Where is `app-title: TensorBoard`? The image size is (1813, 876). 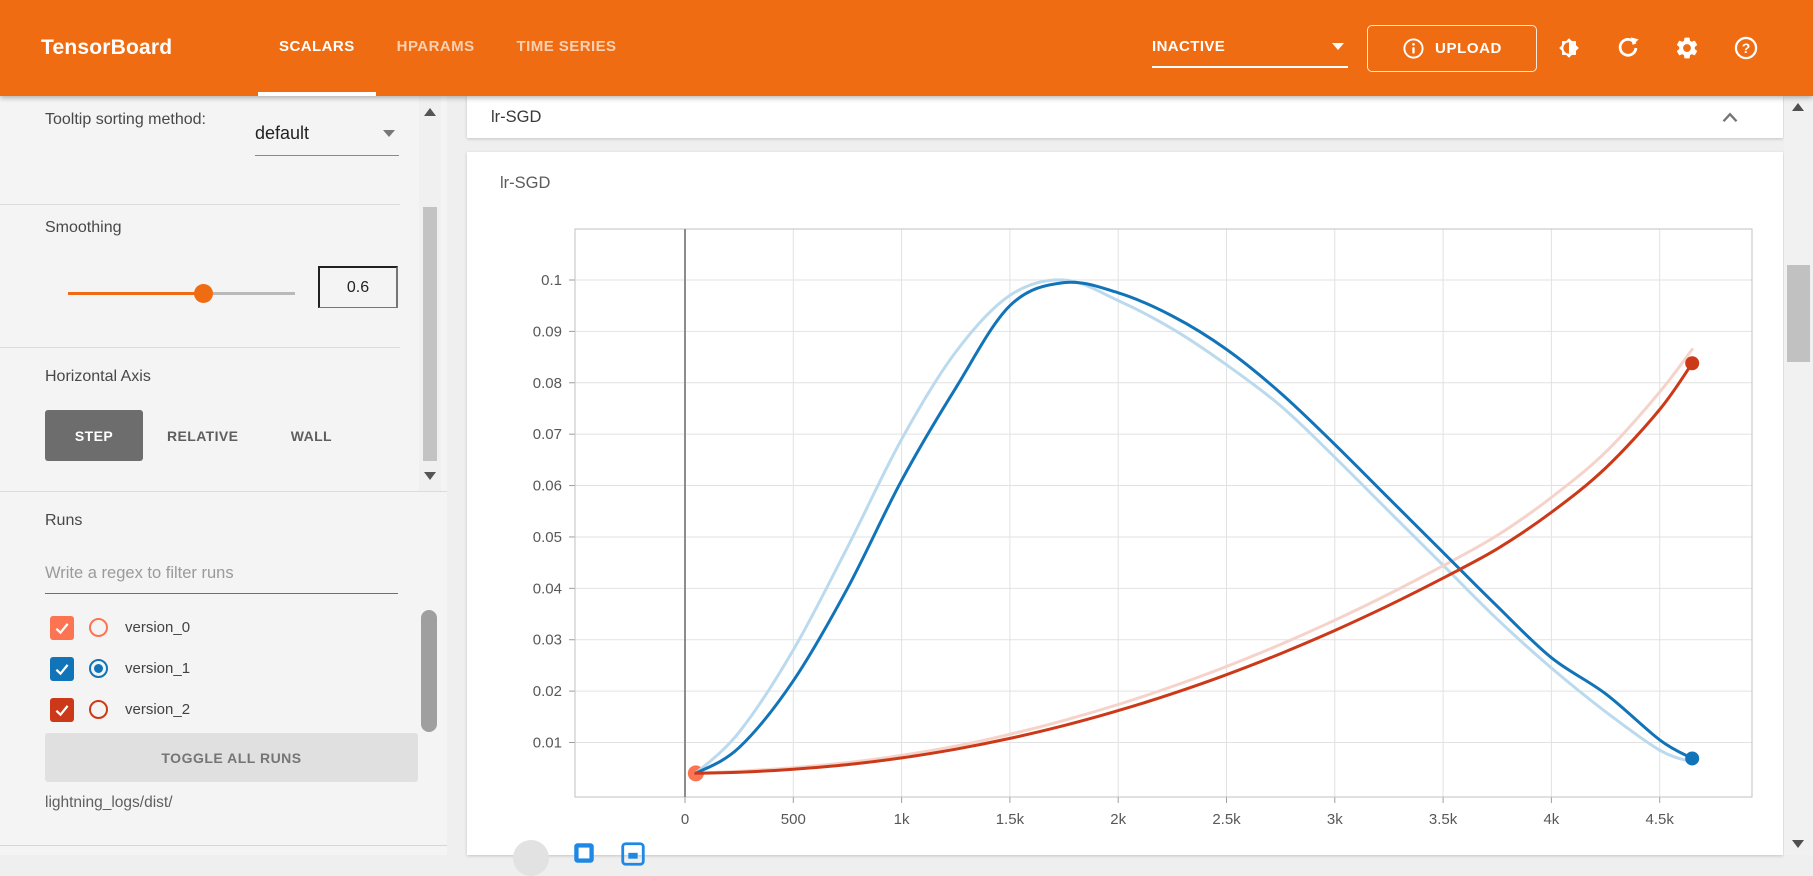
app-title: TensorBoard is located at coordinates (107, 47).